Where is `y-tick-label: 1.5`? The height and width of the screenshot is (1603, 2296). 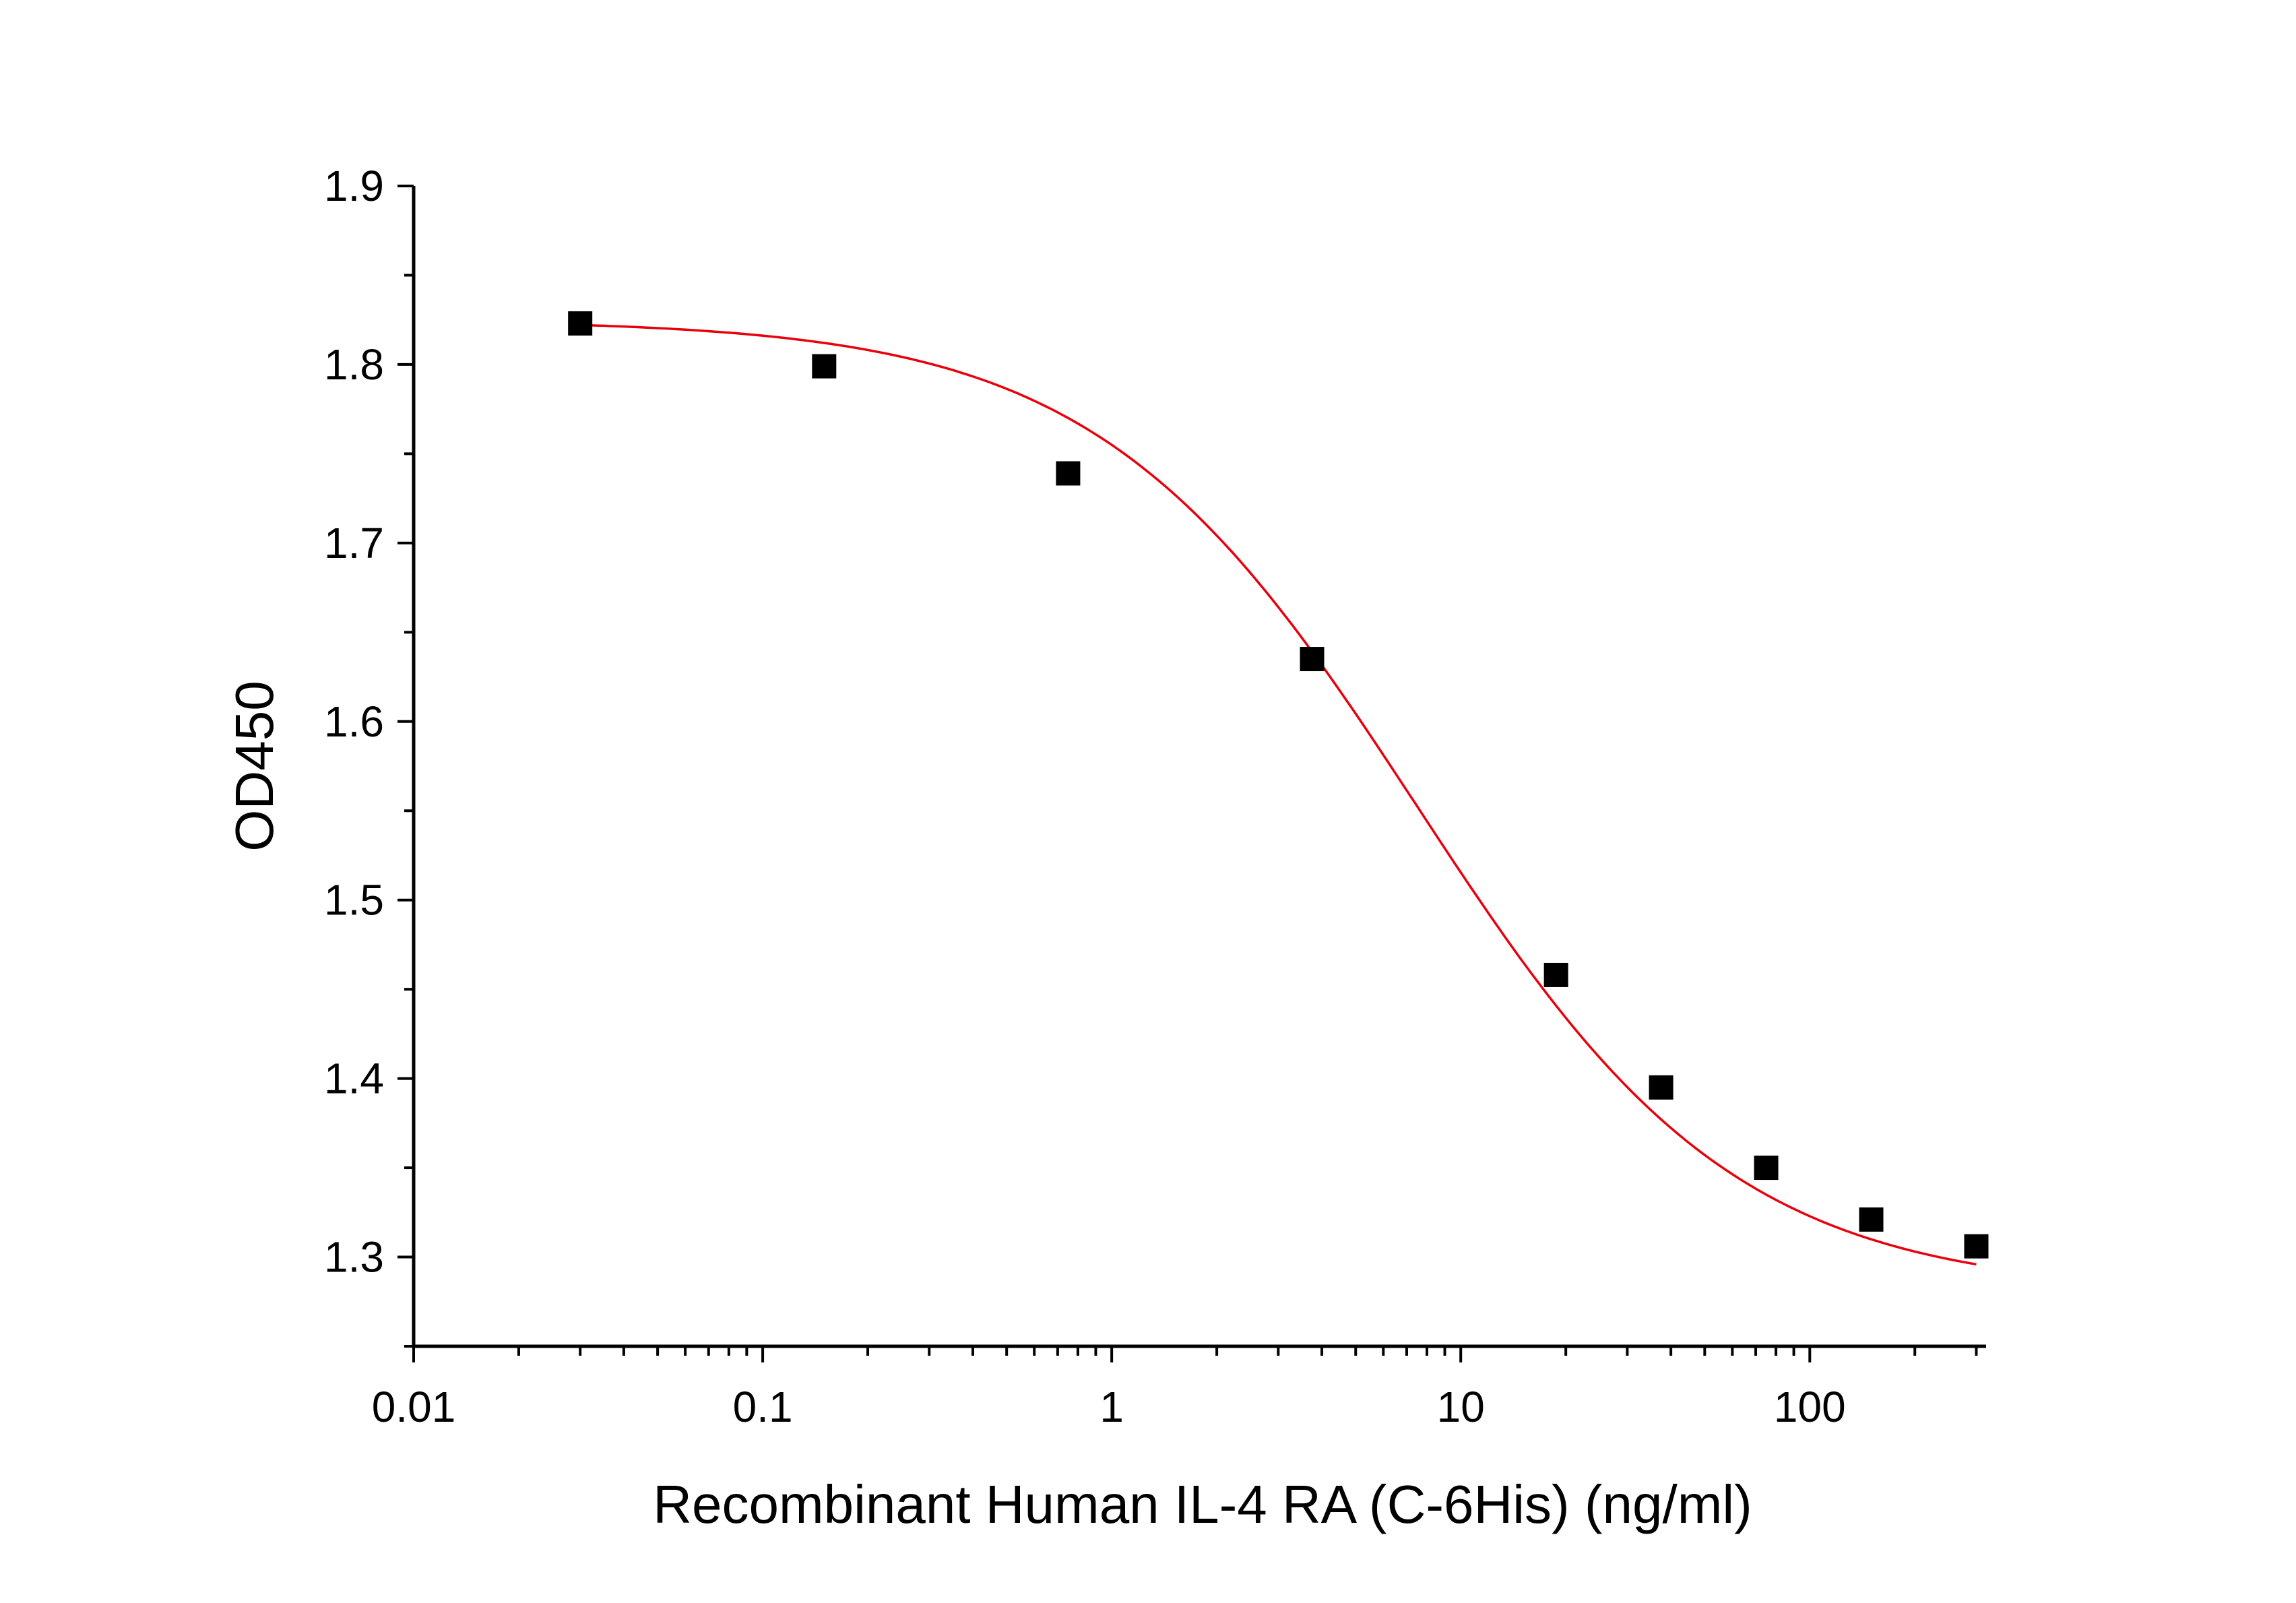
y-tick-label: 1.5 is located at coordinates (354, 900).